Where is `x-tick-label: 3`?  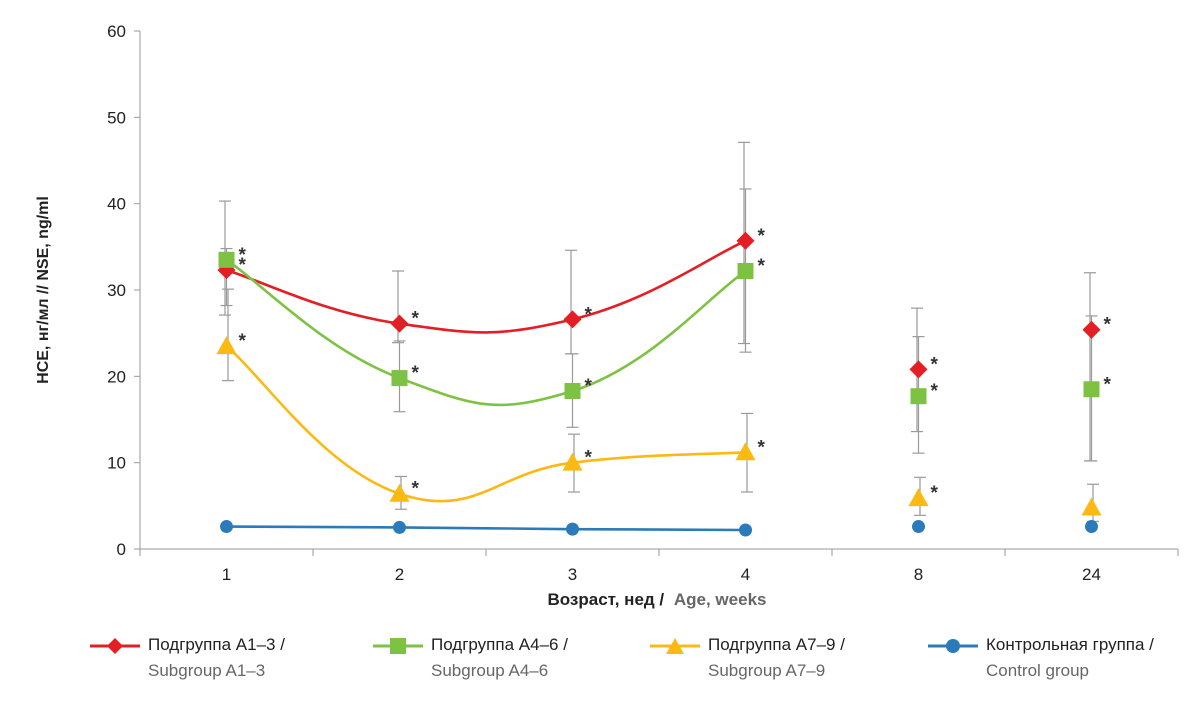
x-tick-label: 3 is located at coordinates (572, 574).